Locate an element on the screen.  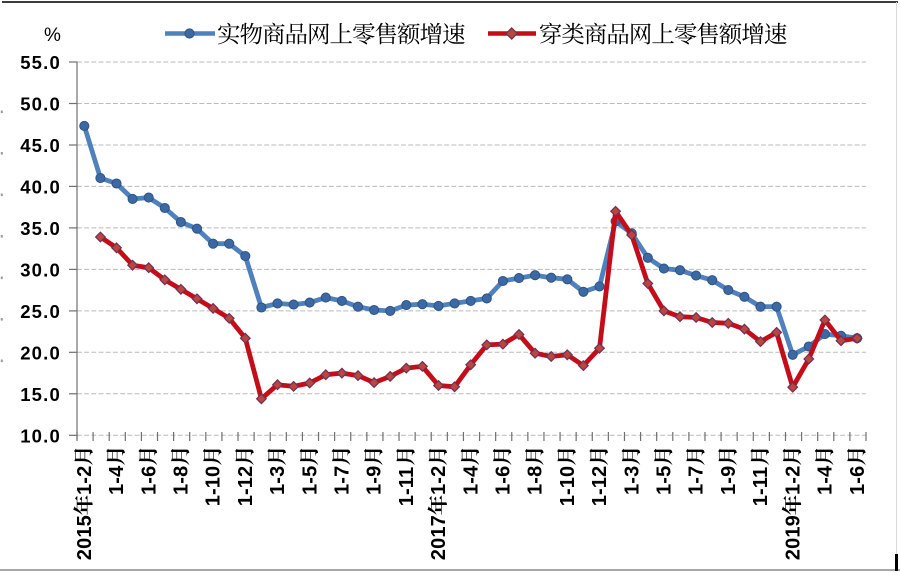
svg-text: 35.0 is located at coordinates (40, 228).